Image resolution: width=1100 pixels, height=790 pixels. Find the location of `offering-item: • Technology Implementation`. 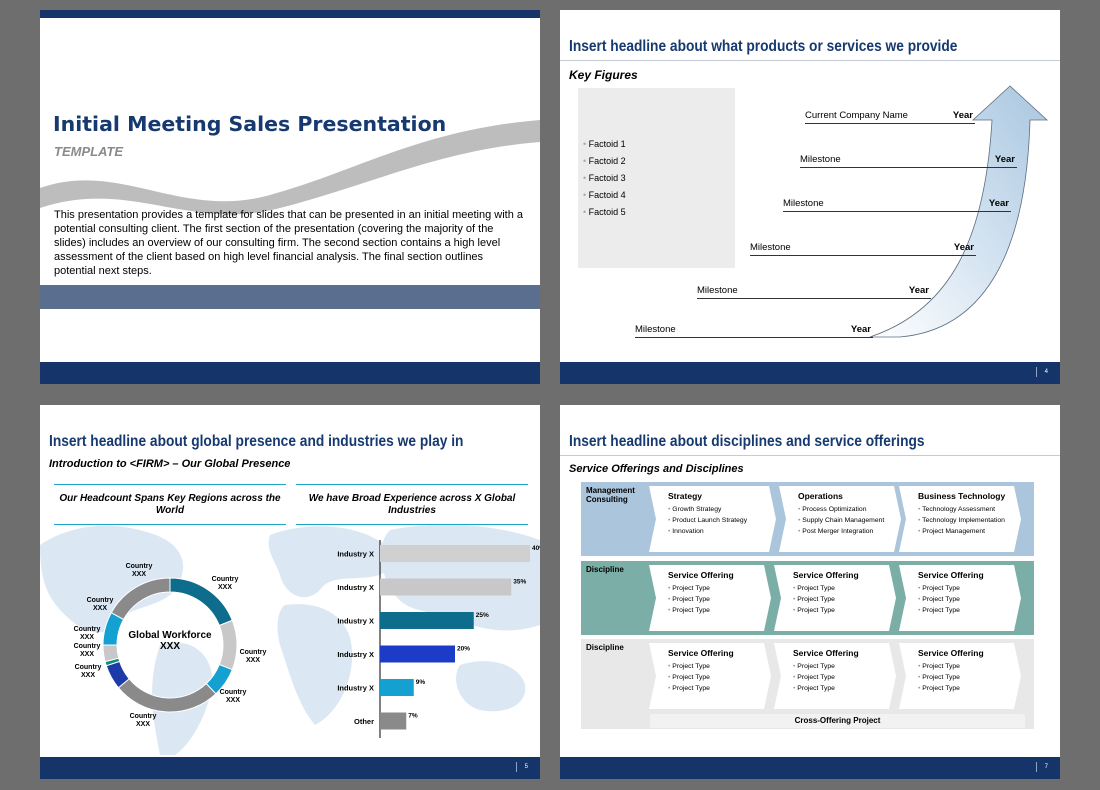

offering-item: • Technology Implementation is located at coordinates (961, 520).